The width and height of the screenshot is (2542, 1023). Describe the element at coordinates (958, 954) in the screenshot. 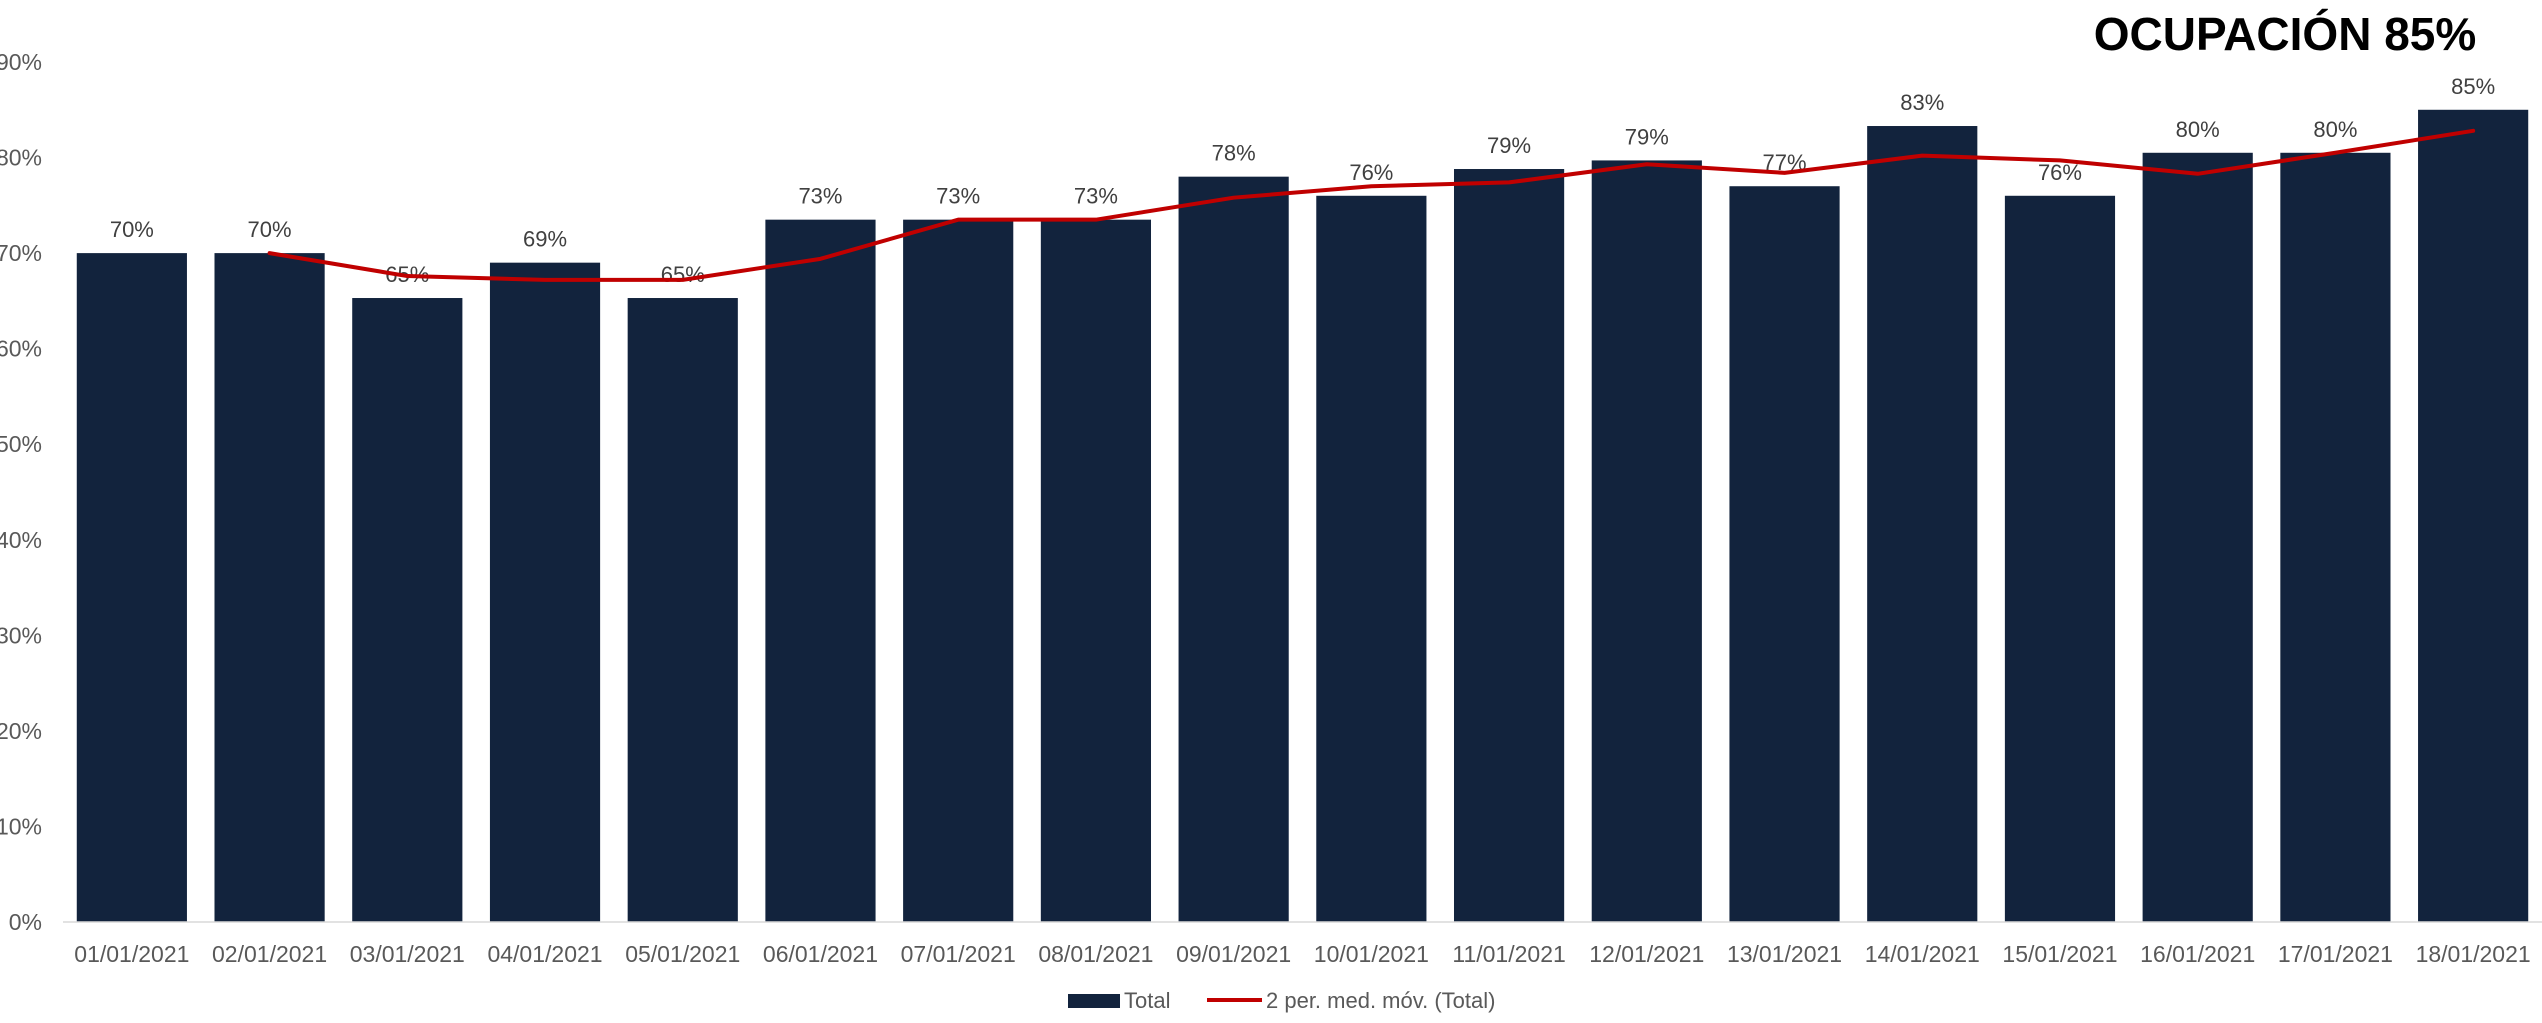

I see `x-tick-label: 07/01/2021` at that location.